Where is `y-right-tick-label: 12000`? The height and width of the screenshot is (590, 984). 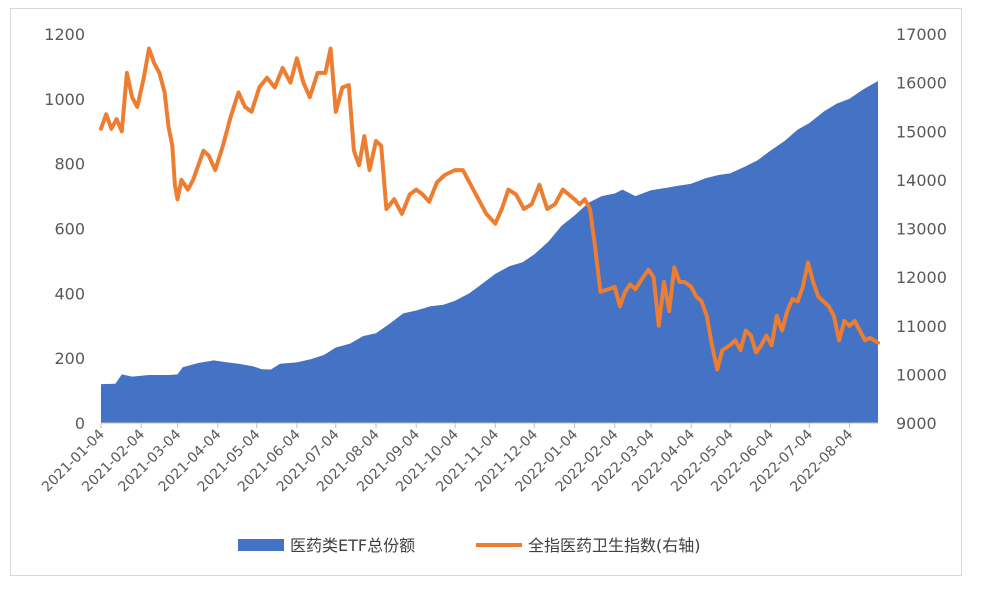
y-right-tick-label: 12000 is located at coordinates (921, 277).